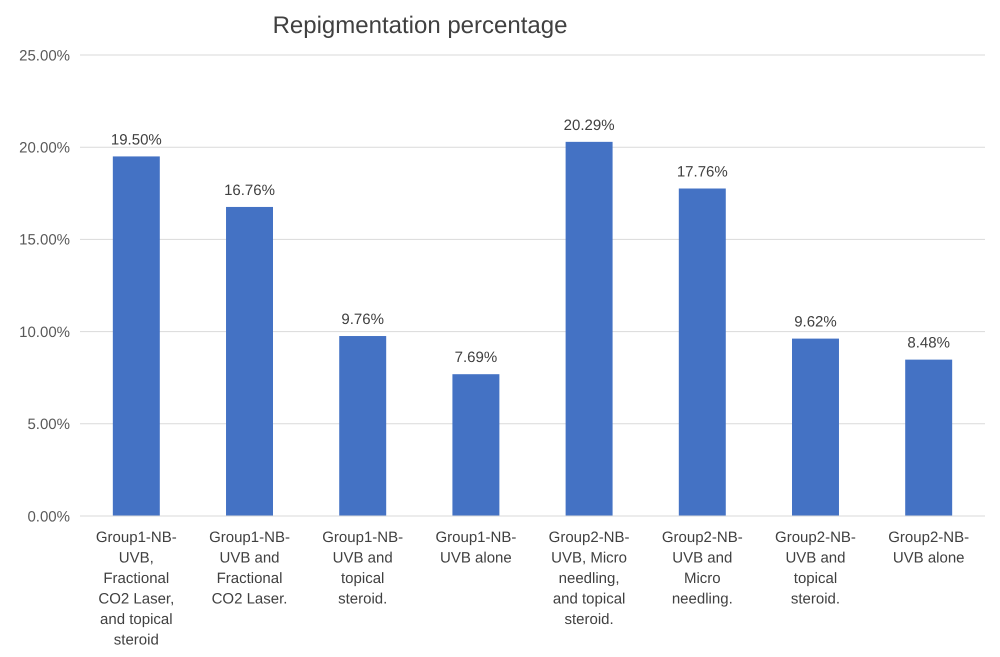 The image size is (1000, 657). What do you see at coordinates (44, 240) in the screenshot?
I see `y-tick-label: 15.00%` at bounding box center [44, 240].